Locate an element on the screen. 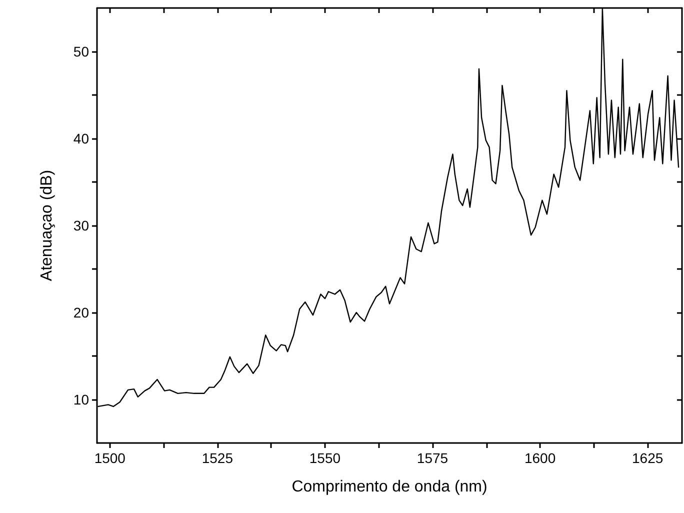  x-tick-label: 1550 is located at coordinates (325, 458).